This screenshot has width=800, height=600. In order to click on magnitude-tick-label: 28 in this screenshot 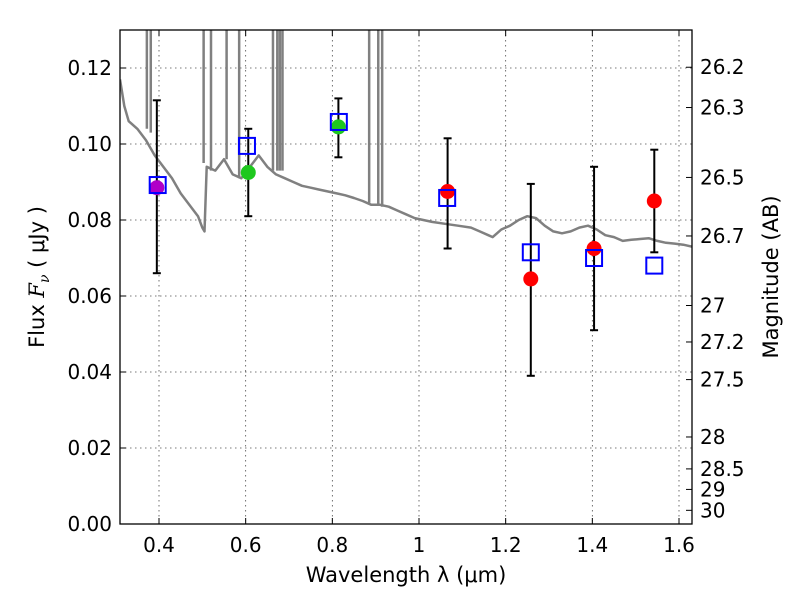, I will do `click(712, 437)`.